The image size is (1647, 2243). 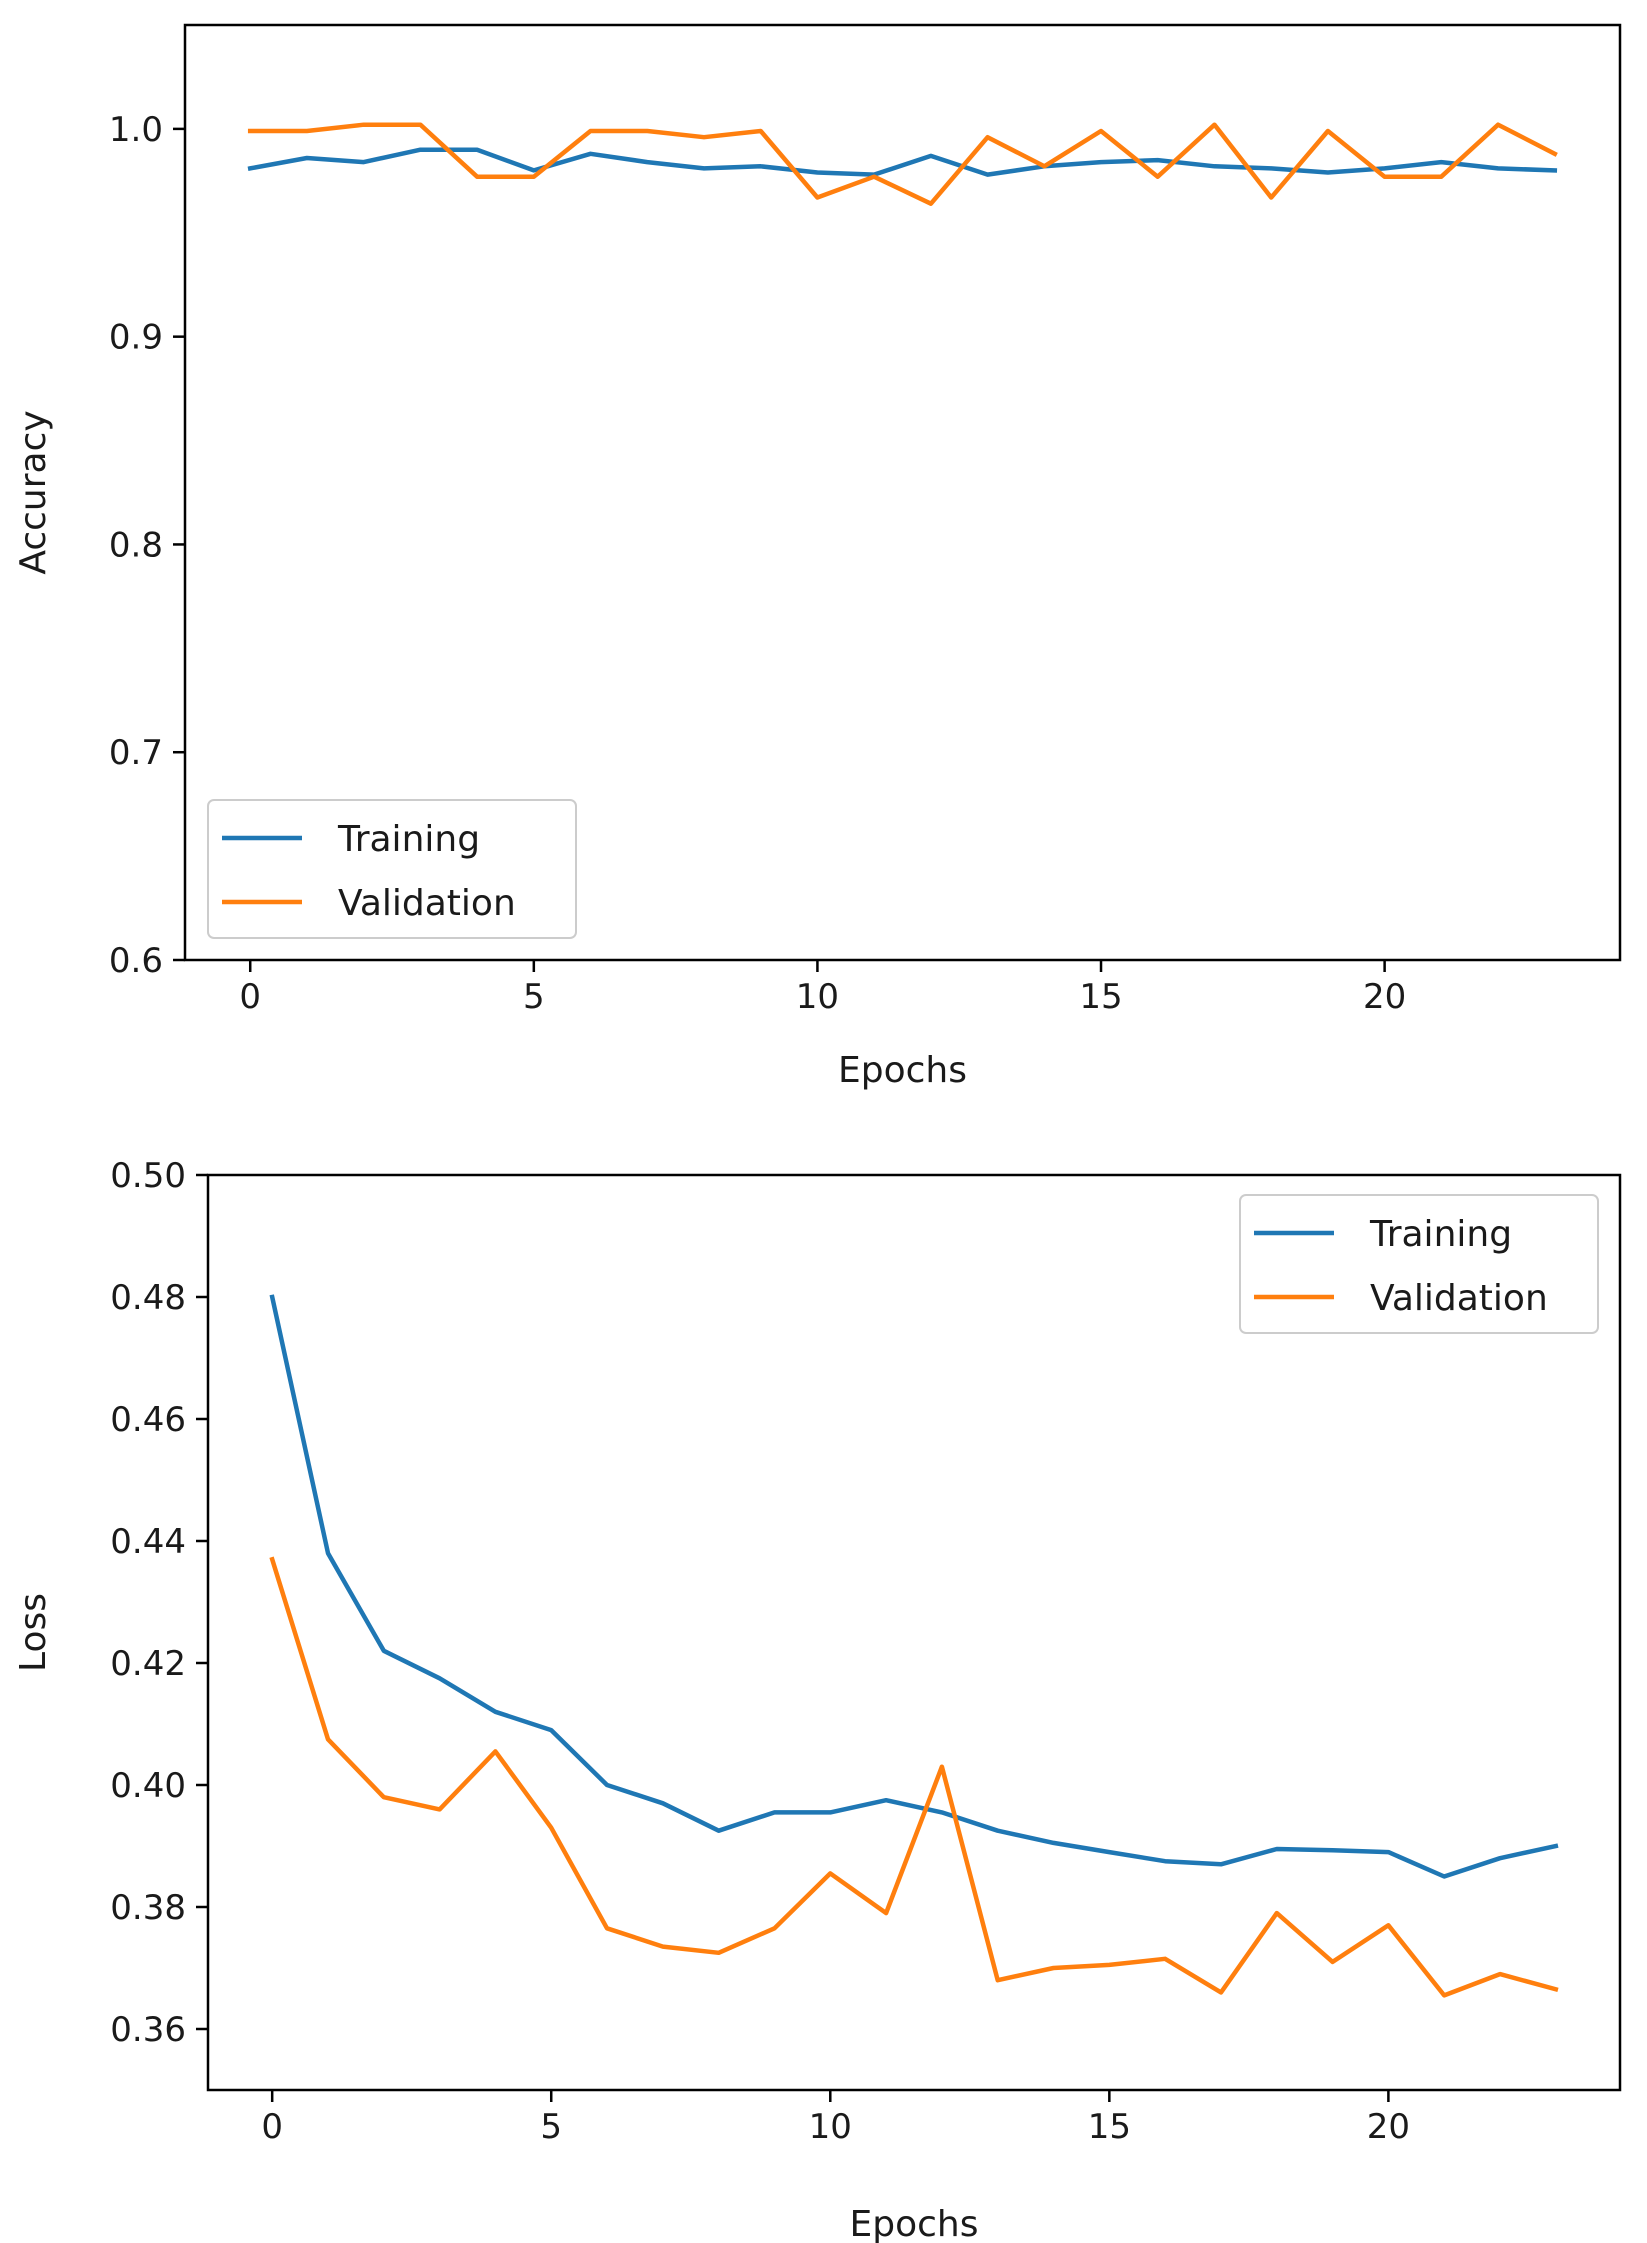 I want to click on loss-ytick-label: 0.40, so click(x=148, y=1786).